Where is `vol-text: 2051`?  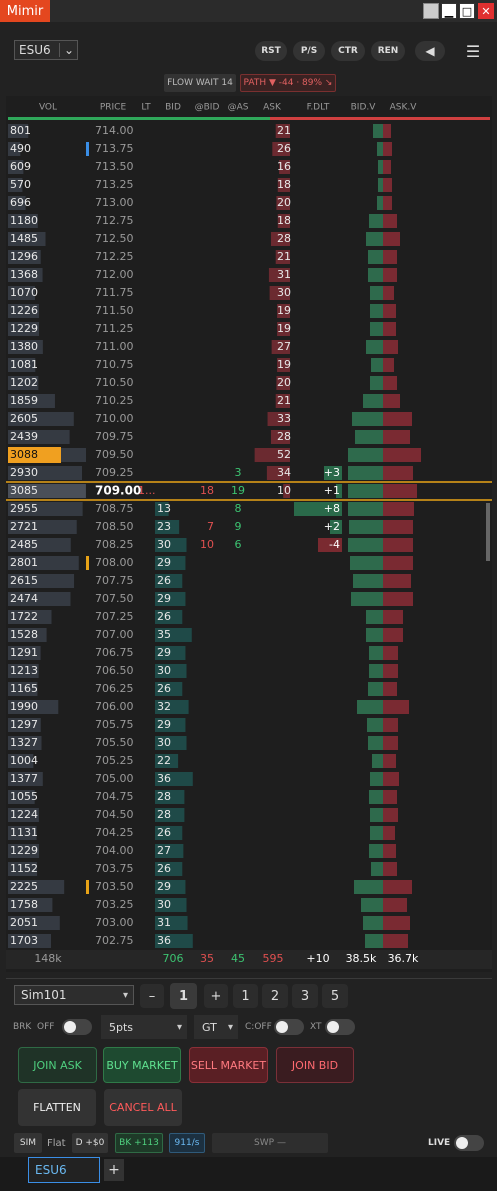 vol-text: 2051 is located at coordinates (24, 922).